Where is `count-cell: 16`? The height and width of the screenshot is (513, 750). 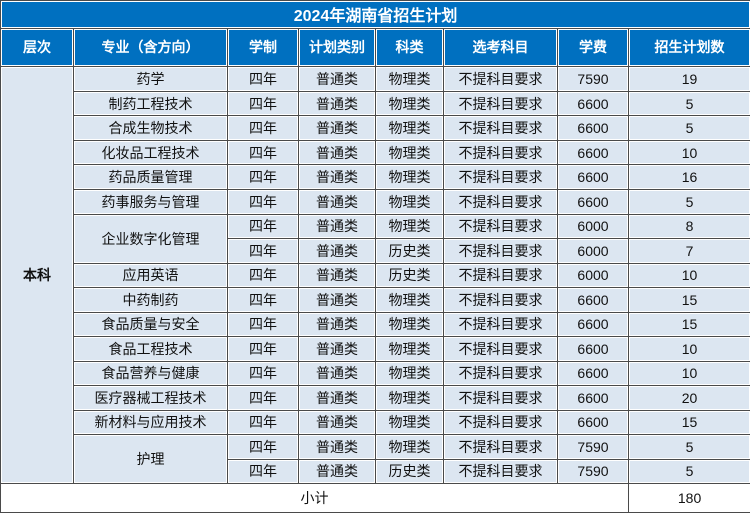 count-cell: 16 is located at coordinates (688, 177).